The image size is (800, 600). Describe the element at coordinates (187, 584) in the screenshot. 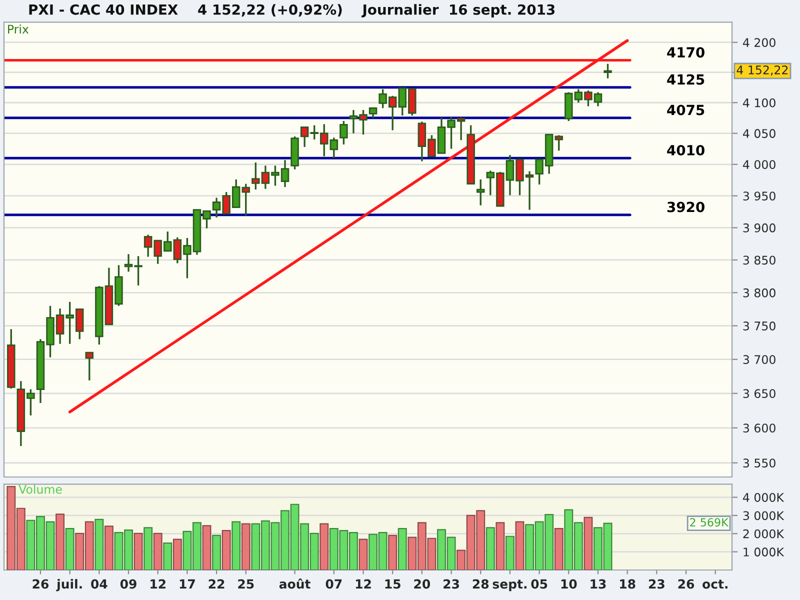

I see `x-tick-label: 17` at that location.